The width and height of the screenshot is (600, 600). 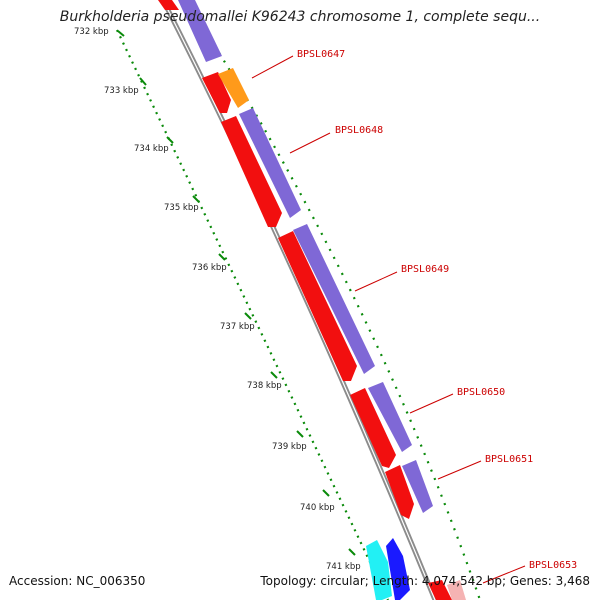 I want to click on tick-label: 741 kbp, so click(x=343, y=567).